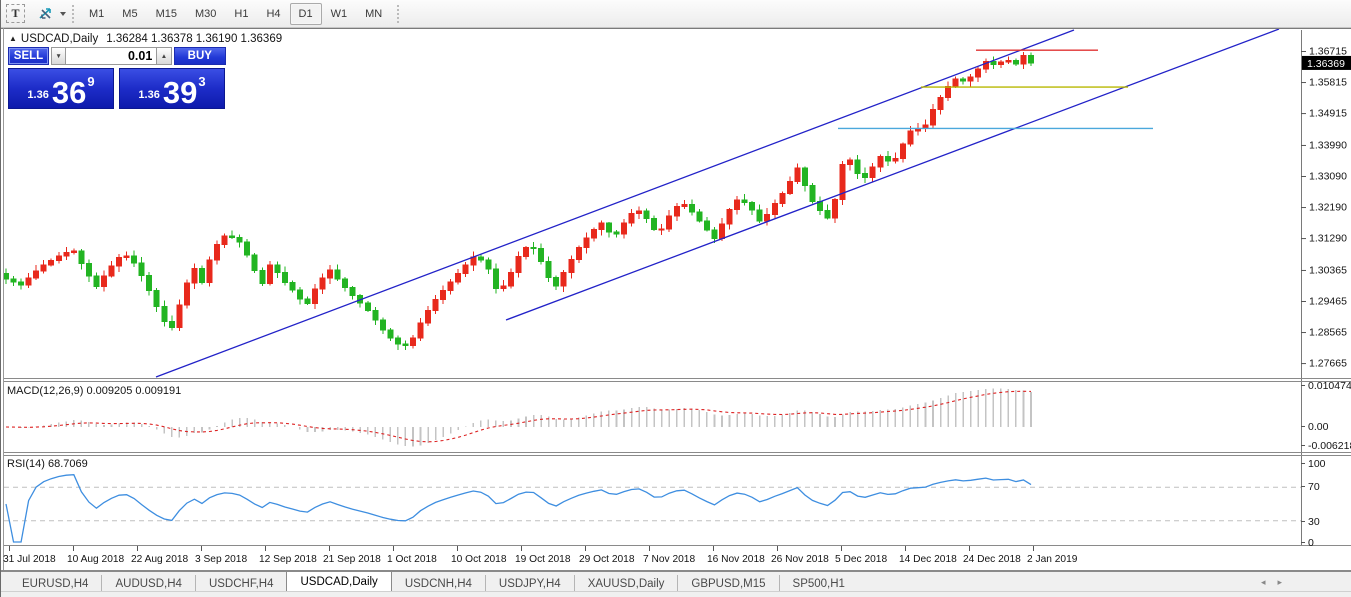 This screenshot has height=597, width=1351. I want to click on svg-text: 26 Nov 2018, so click(800, 559).